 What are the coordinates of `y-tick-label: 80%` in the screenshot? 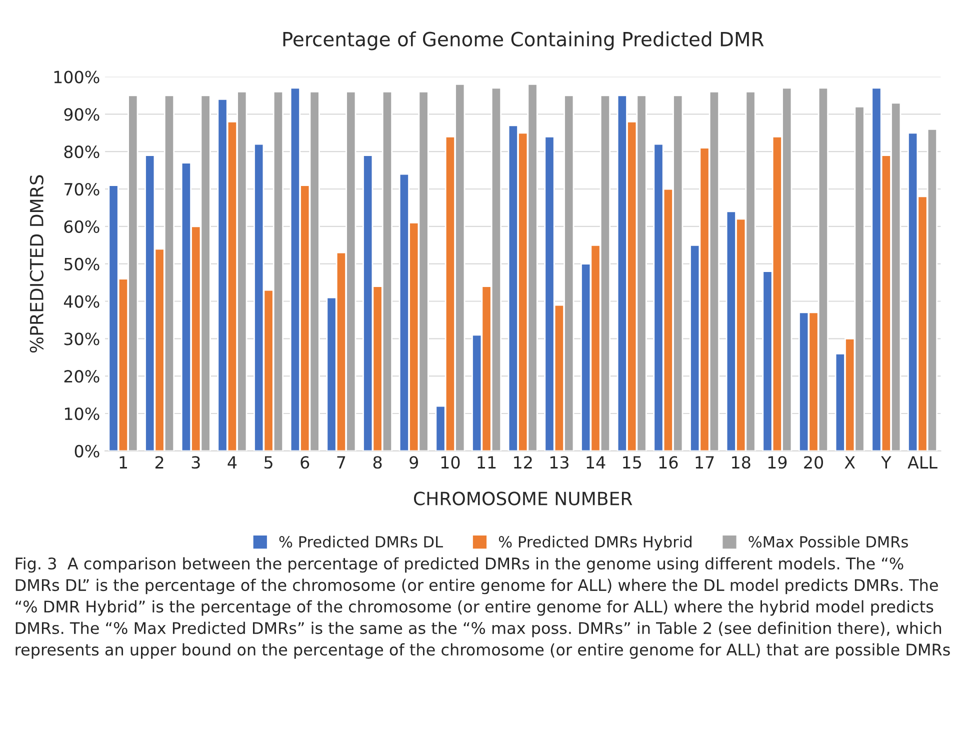 It's located at (82, 152).